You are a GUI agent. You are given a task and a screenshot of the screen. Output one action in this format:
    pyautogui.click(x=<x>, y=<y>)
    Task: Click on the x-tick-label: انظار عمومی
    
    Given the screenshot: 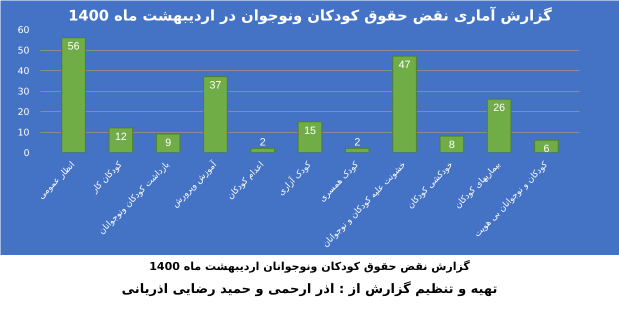 What is the action you would take?
    pyautogui.click(x=57, y=181)
    